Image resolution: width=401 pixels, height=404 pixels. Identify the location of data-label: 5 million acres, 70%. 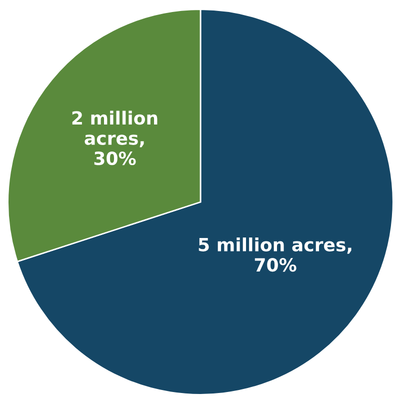
(275, 255).